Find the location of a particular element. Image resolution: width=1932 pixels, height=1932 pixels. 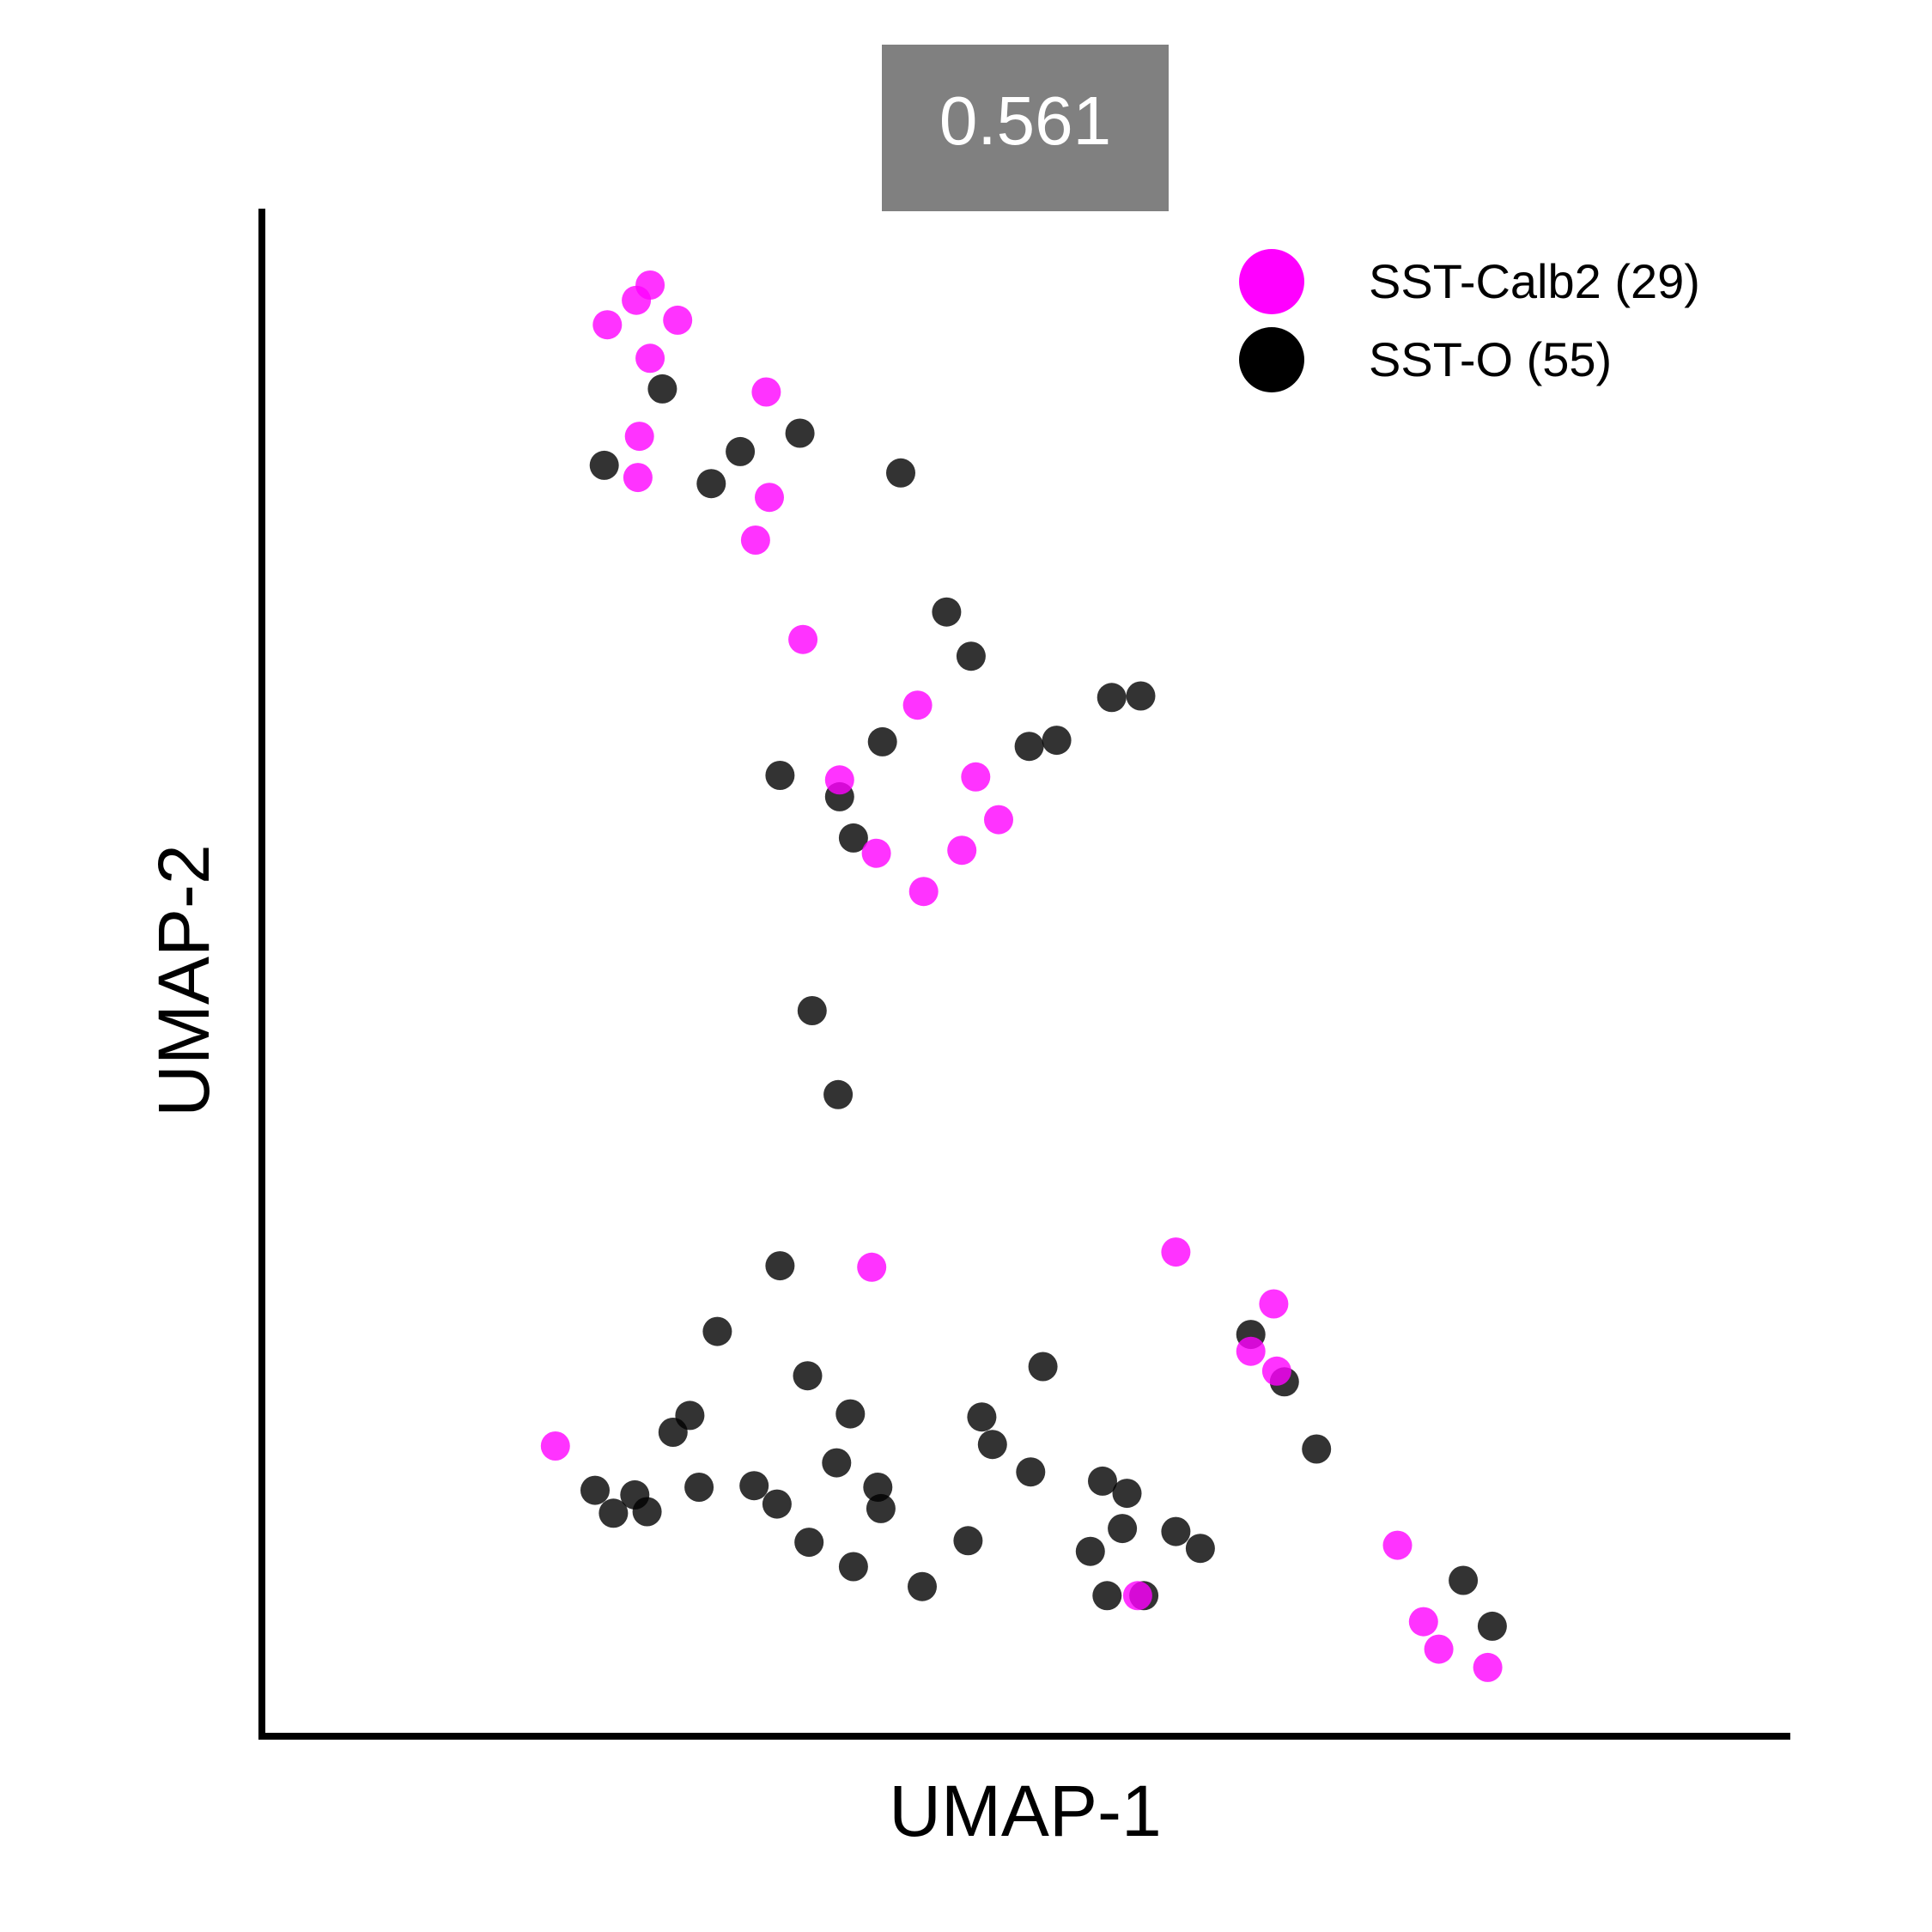

legend-item-sst-o: SST-O (55) is located at coordinates (1426, 359).